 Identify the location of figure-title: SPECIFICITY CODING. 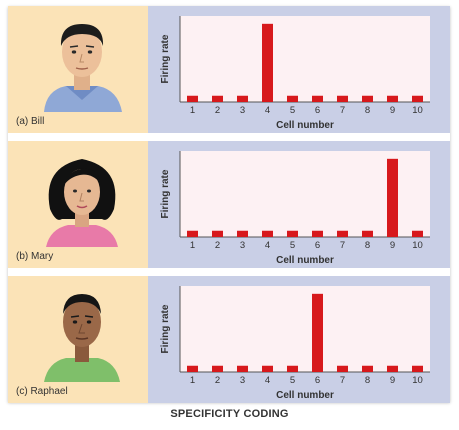
(229, 414).